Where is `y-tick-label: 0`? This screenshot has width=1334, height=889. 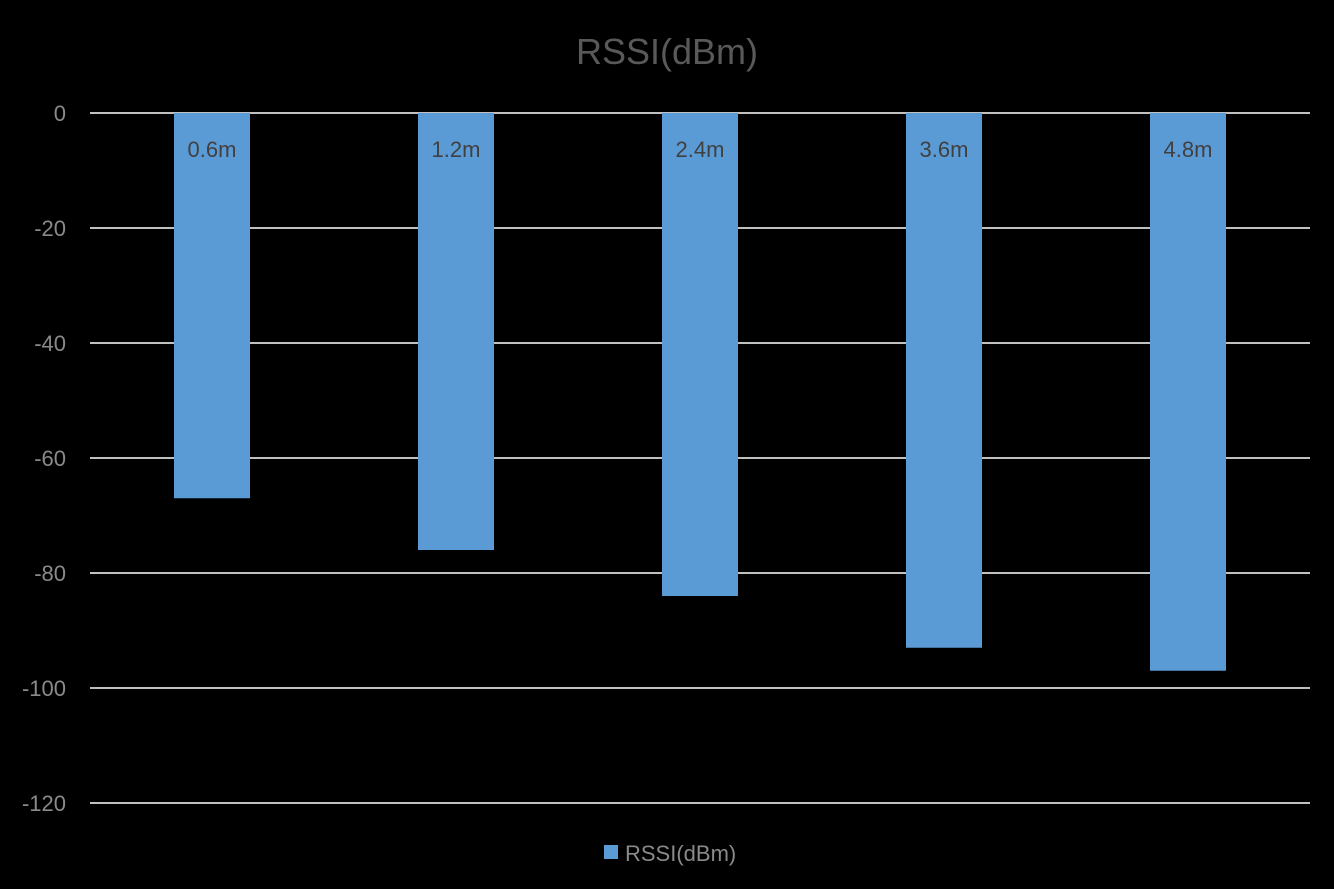
y-tick-label: 0 is located at coordinates (60, 113).